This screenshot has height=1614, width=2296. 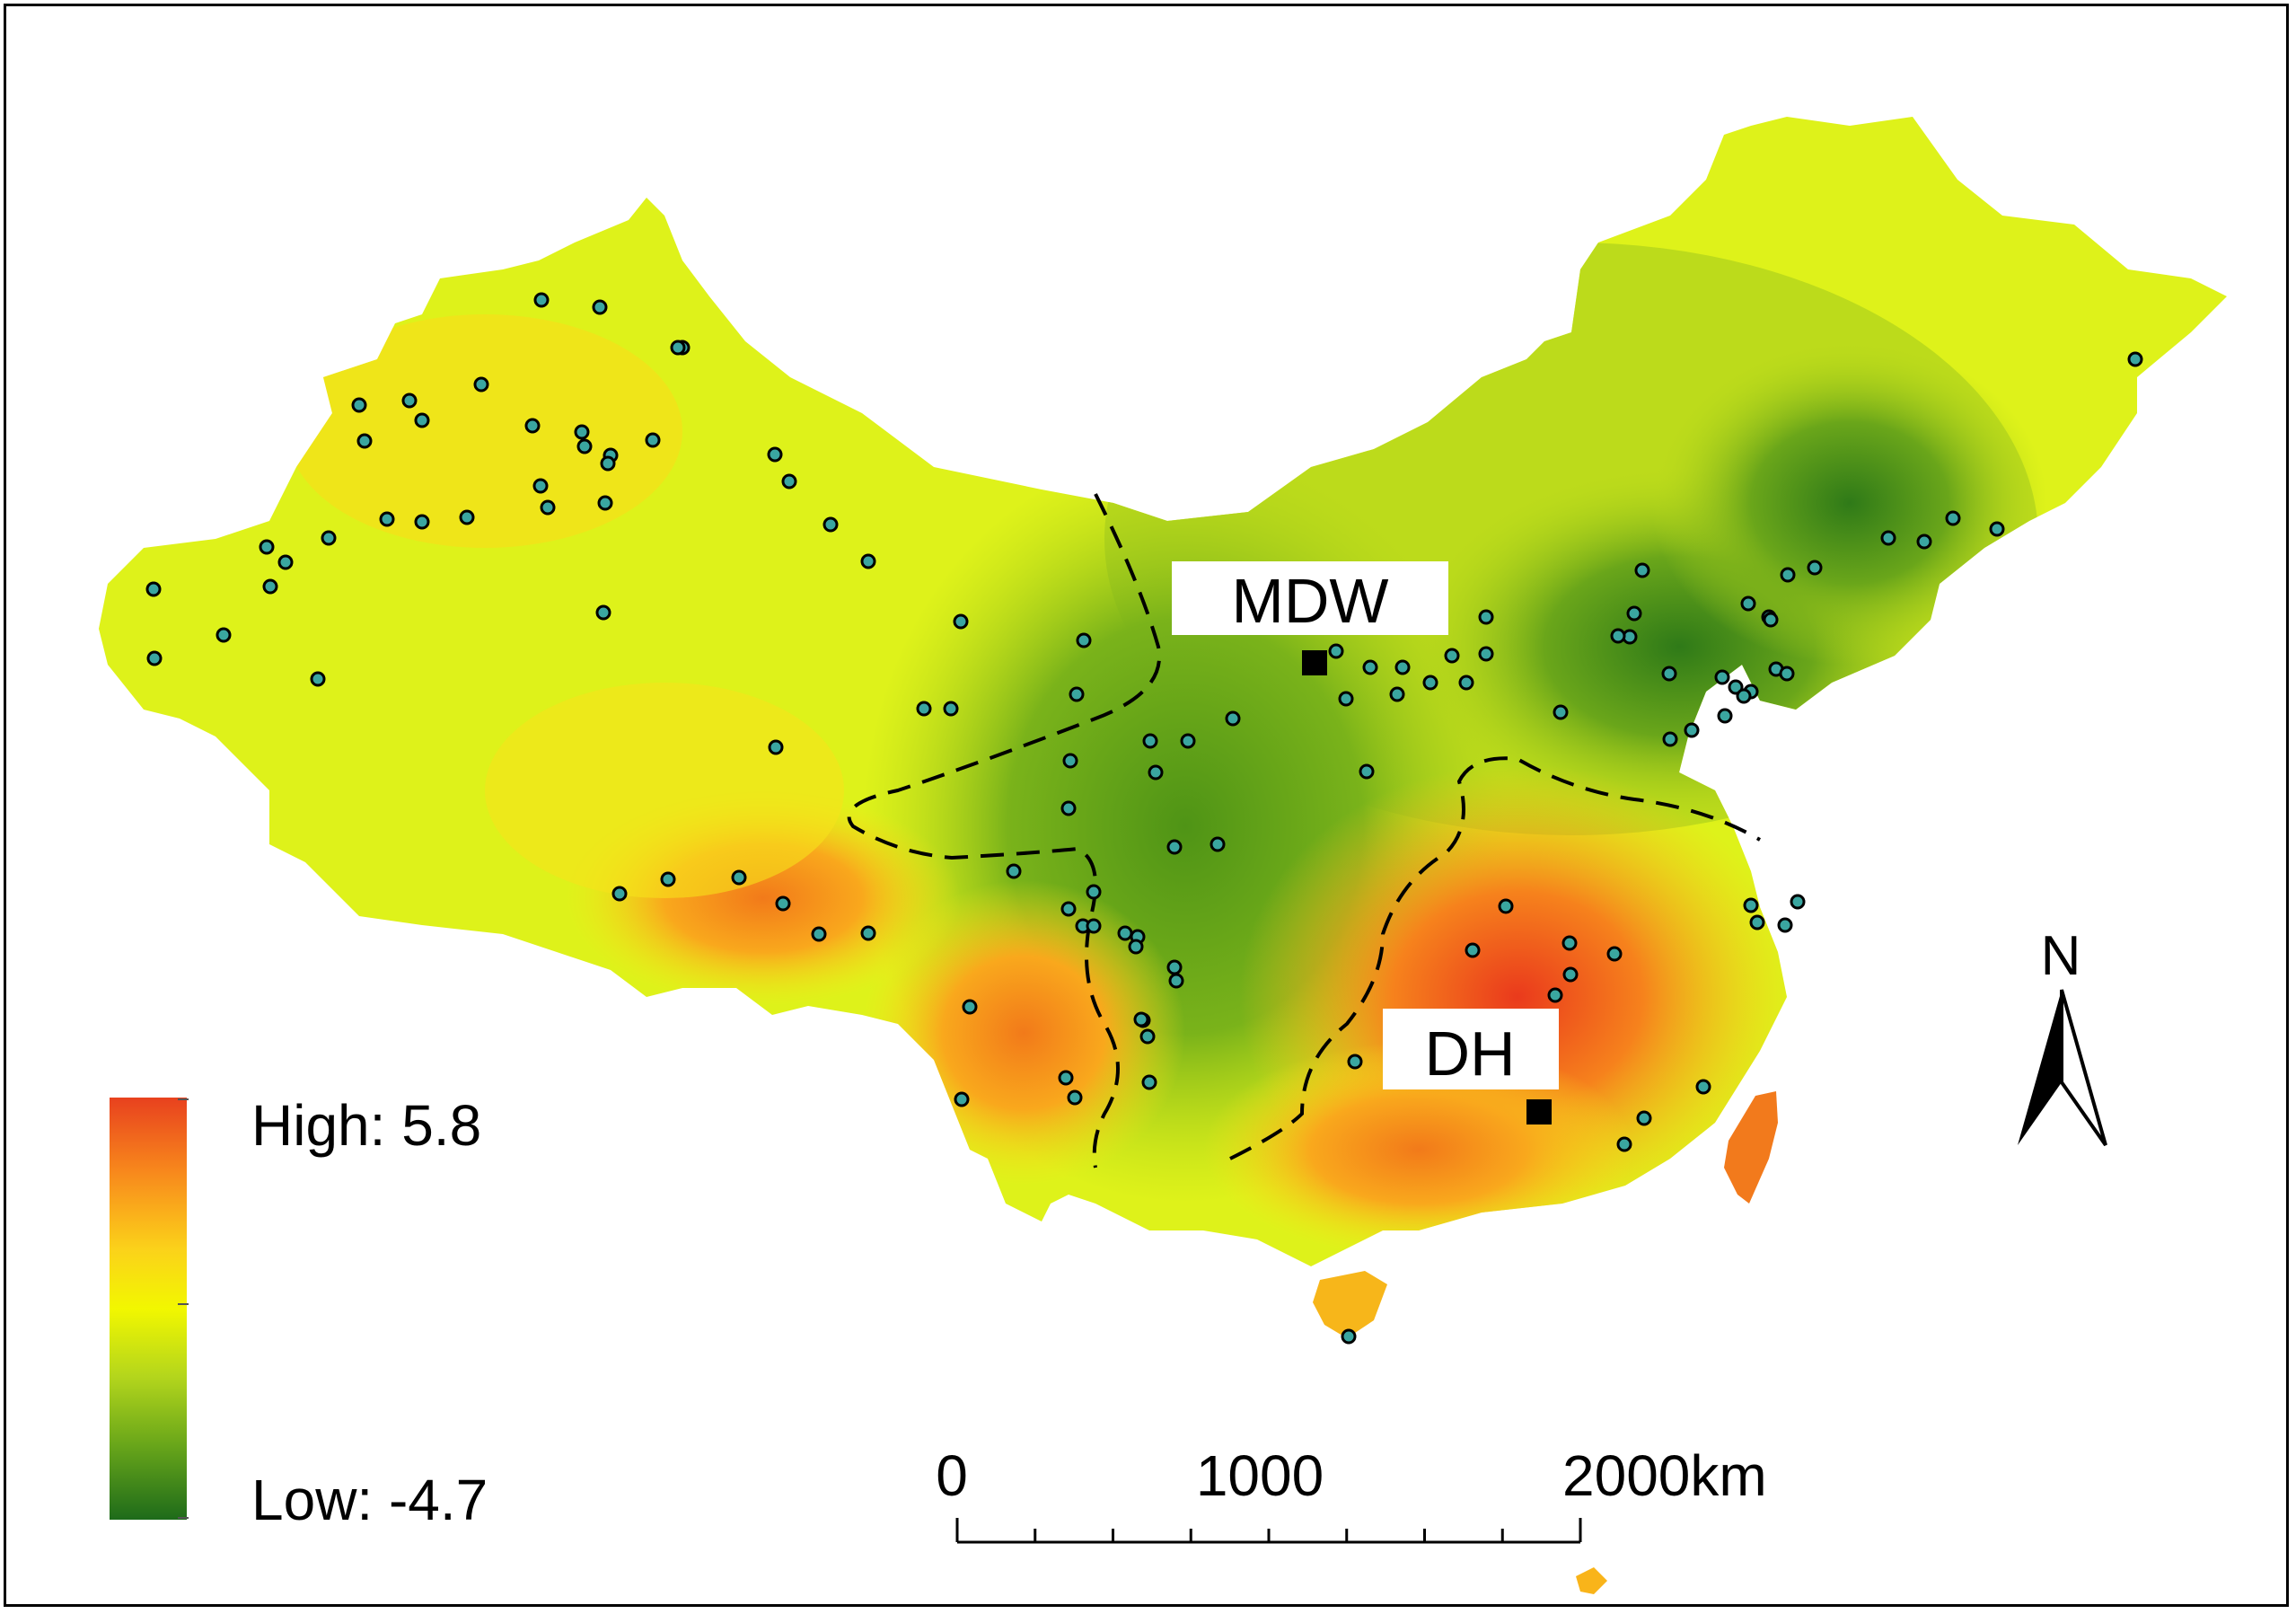 I want to click on site-mdw: MDW, so click(x=1310, y=618).